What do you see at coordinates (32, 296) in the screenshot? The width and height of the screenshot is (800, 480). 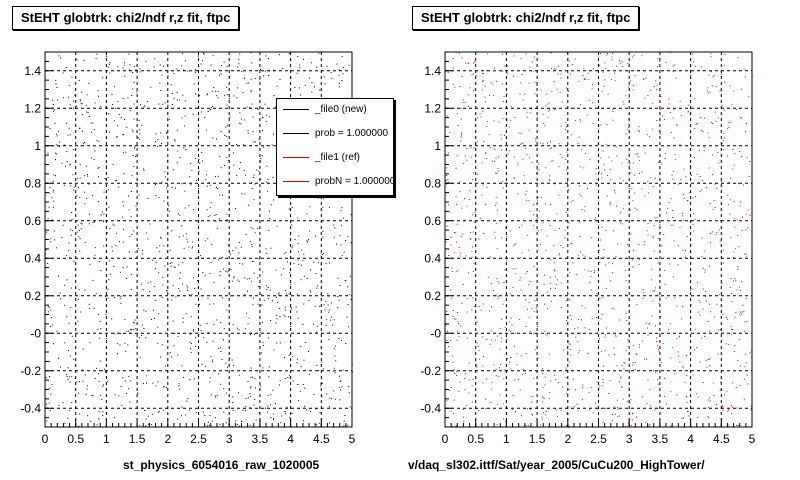 I see `y-tick-label: 0.2` at bounding box center [32, 296].